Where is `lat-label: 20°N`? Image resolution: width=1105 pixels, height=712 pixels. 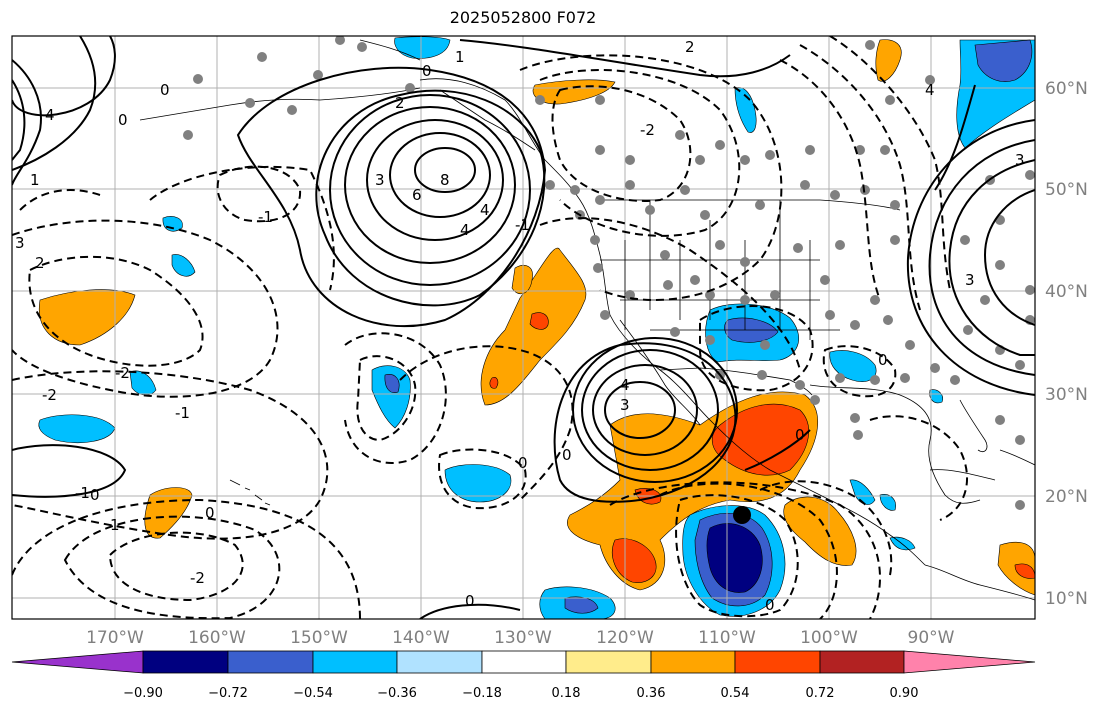 lat-label: 20°N is located at coordinates (1066, 497).